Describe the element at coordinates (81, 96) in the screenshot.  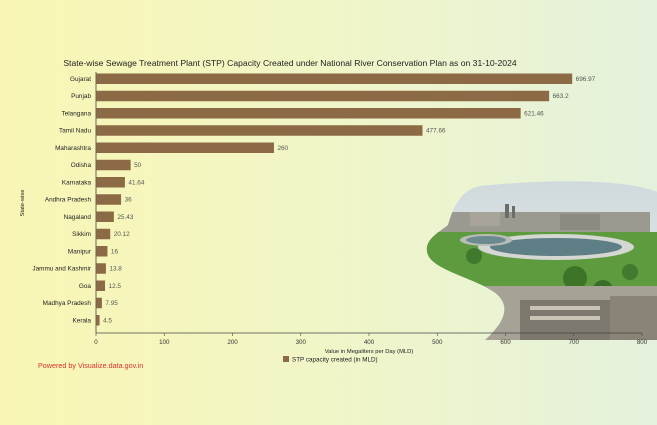
I see `category-label: Punjab` at that location.